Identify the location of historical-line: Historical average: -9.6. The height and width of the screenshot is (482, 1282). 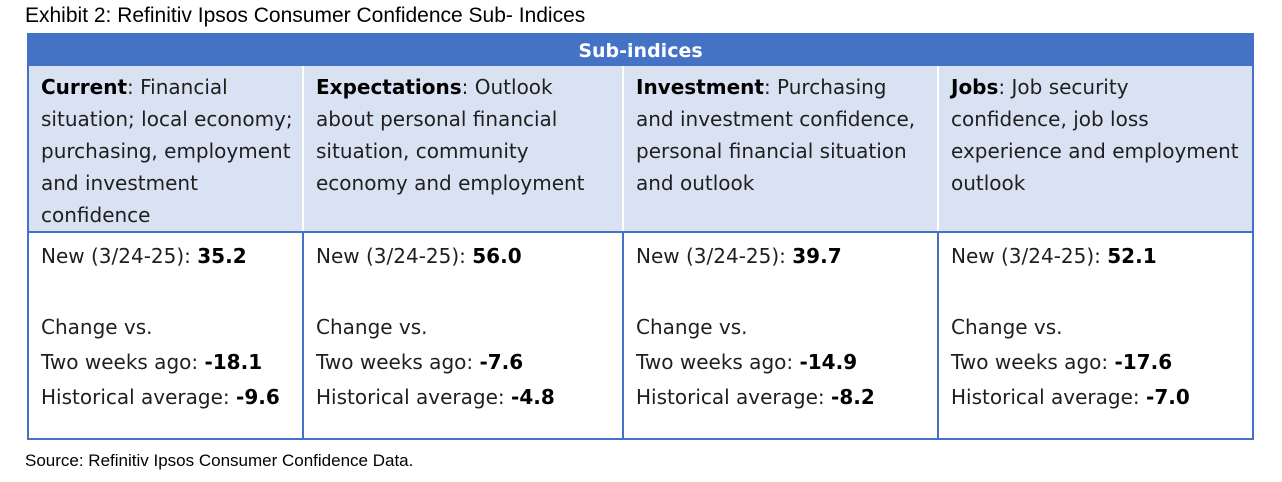
(169, 397).